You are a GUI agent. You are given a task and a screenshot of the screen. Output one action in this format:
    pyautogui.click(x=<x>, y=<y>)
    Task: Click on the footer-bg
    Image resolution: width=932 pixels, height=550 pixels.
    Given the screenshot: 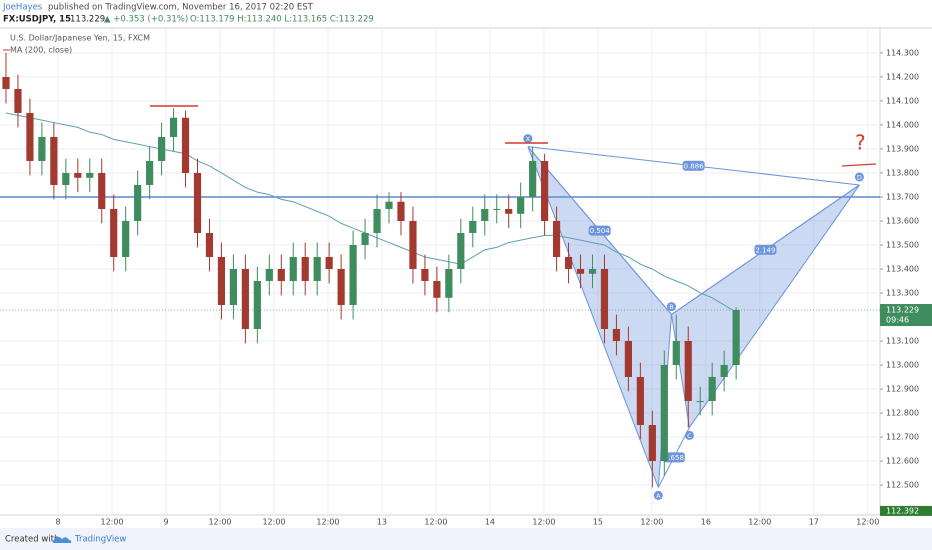 What is the action you would take?
    pyautogui.click(x=466, y=539)
    